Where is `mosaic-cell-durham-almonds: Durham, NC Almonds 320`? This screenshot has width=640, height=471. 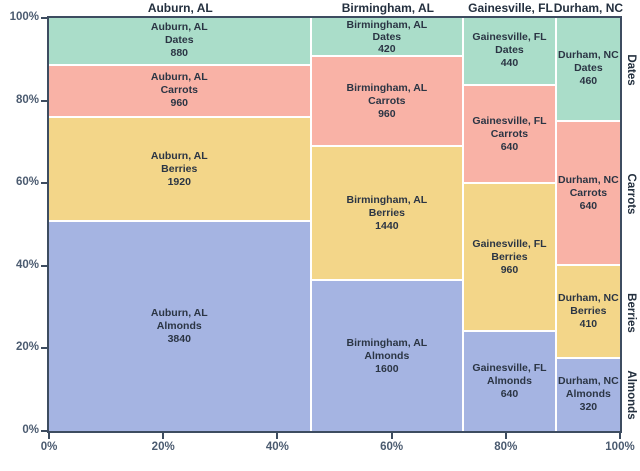
mosaic-cell-durham-almonds: Durham, NC Almonds 320 is located at coordinates (588, 394).